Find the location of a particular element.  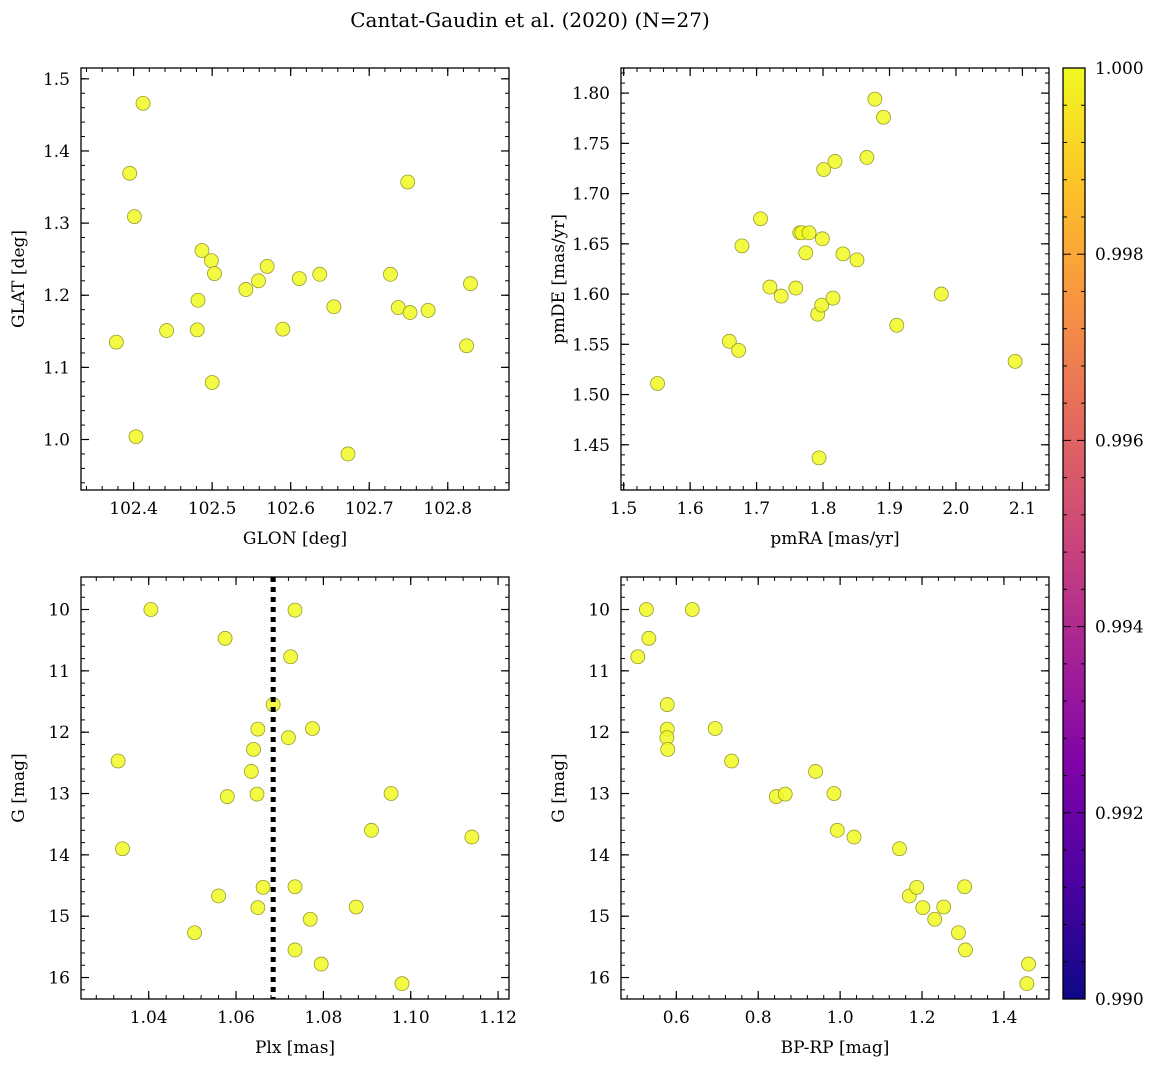

y-tick-label: 12 is located at coordinates (599, 733).